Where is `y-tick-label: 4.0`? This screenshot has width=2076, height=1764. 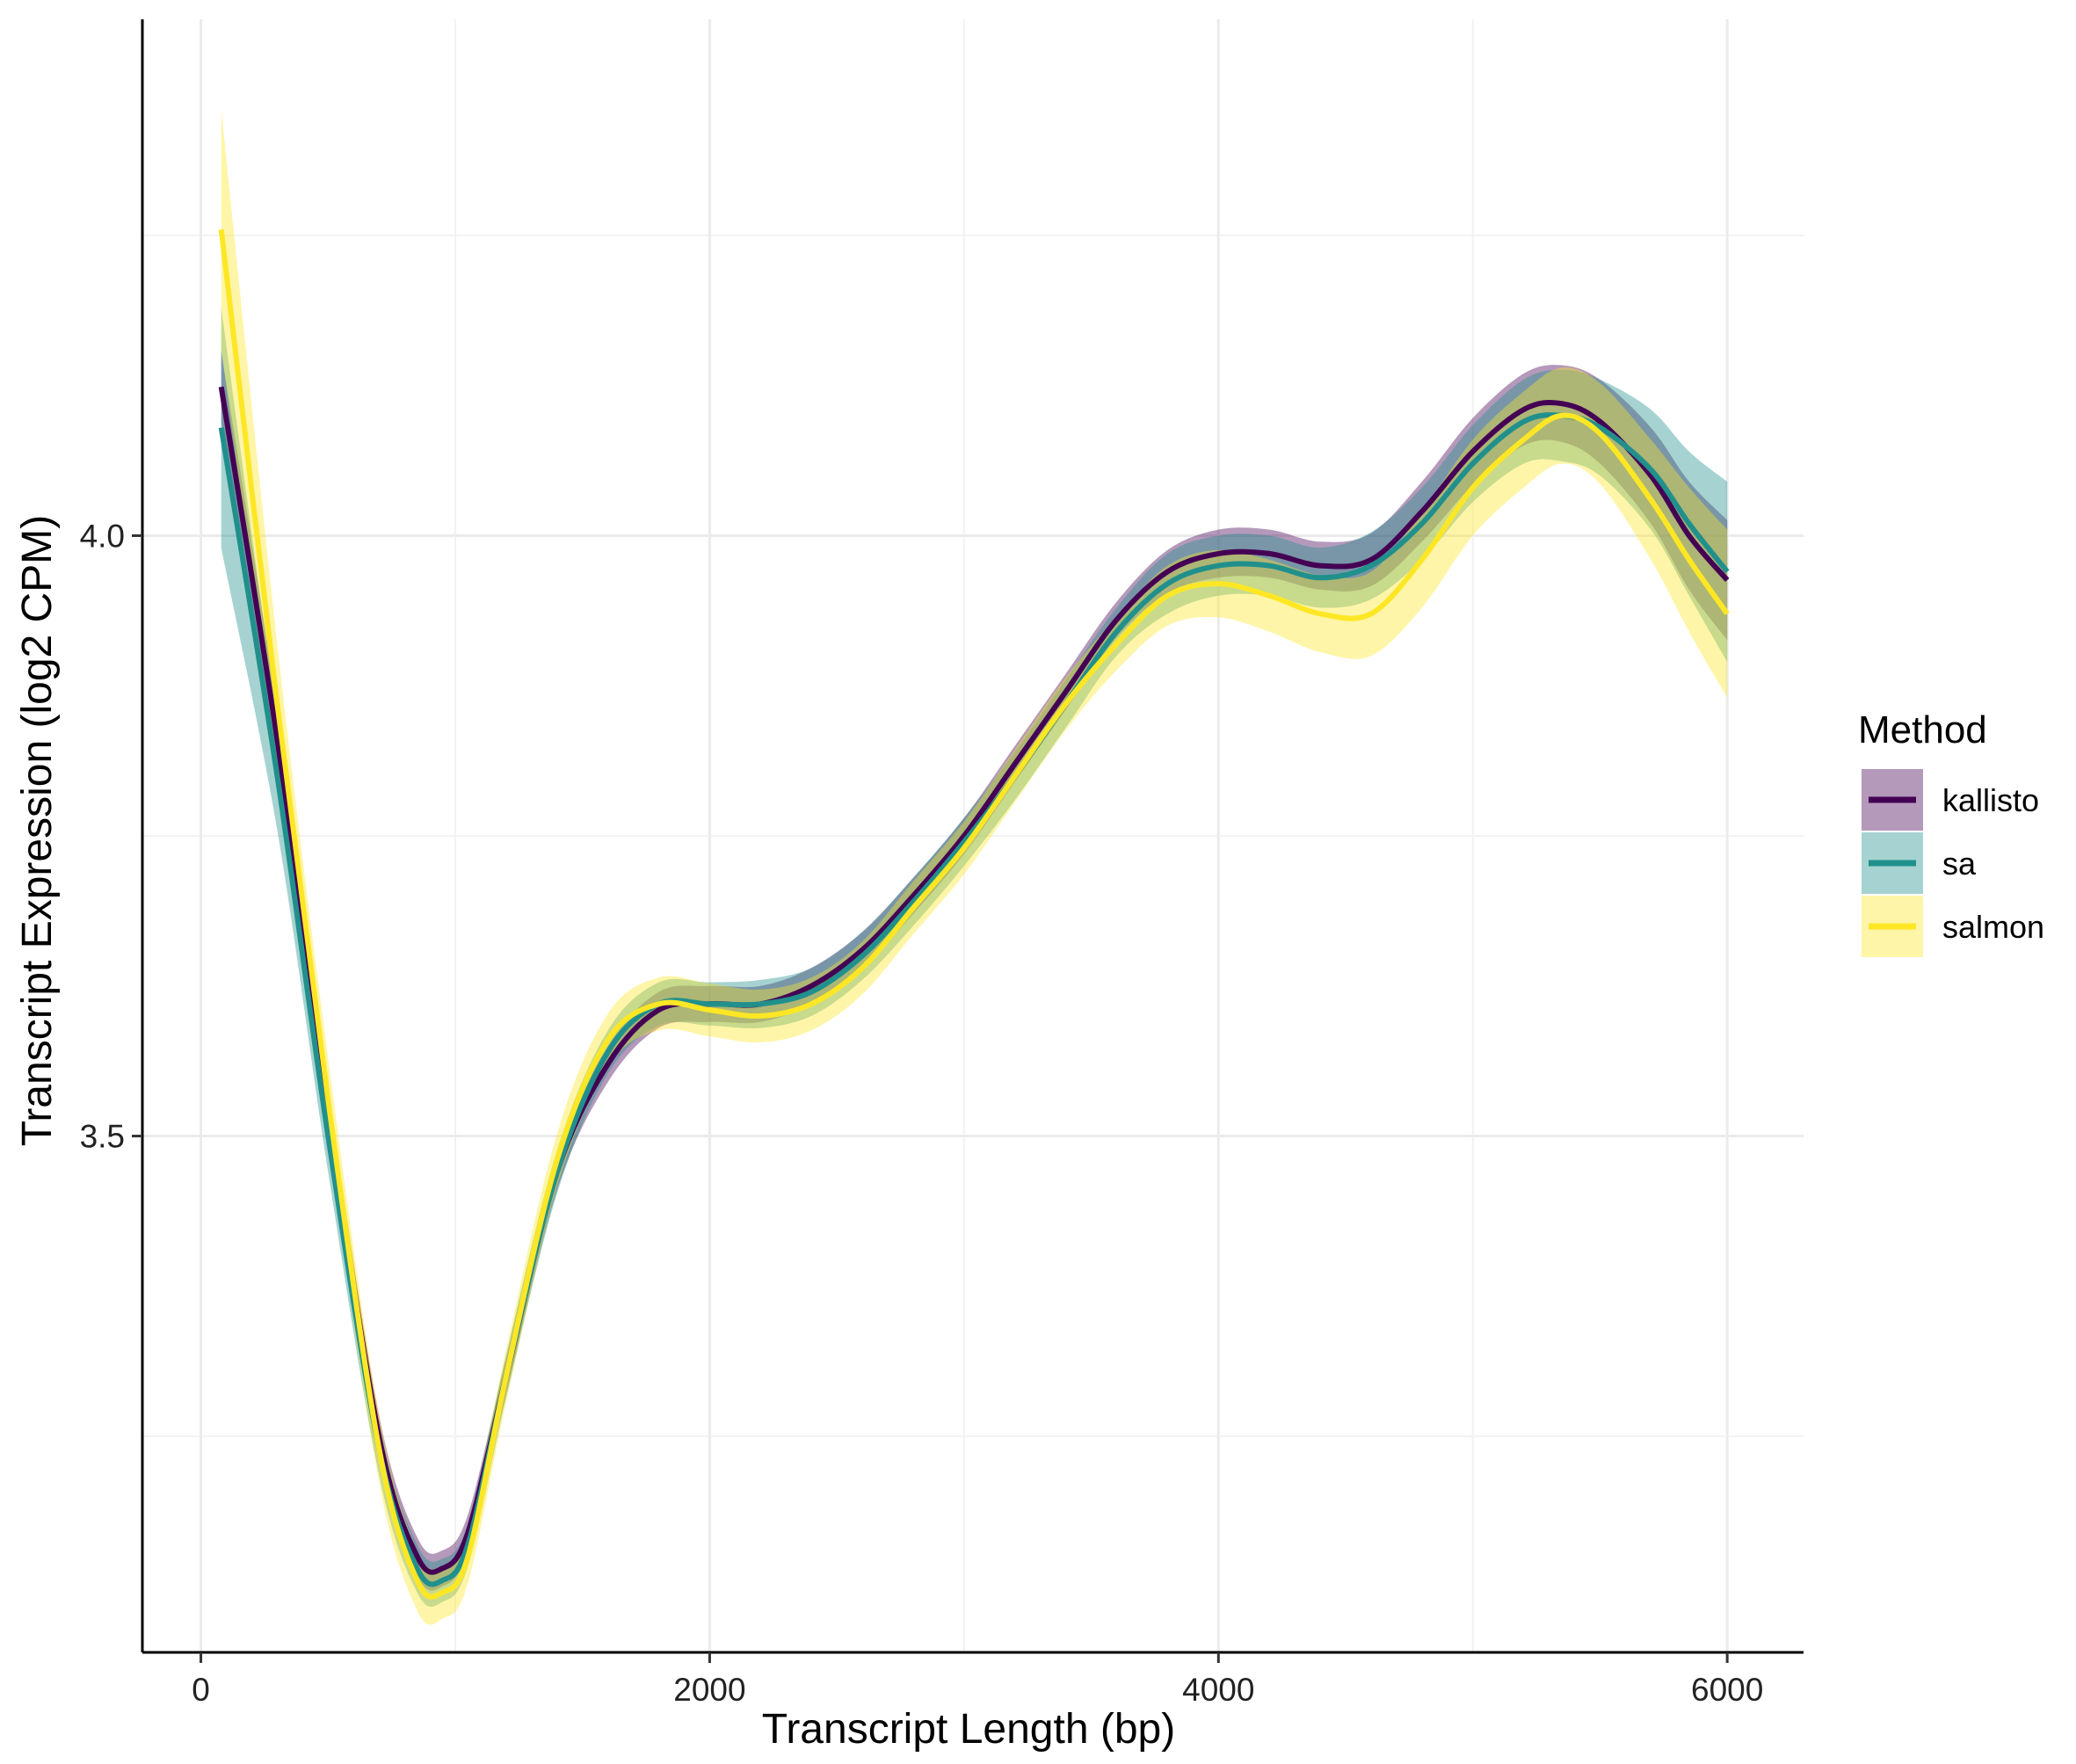
y-tick-label: 4.0 is located at coordinates (102, 536).